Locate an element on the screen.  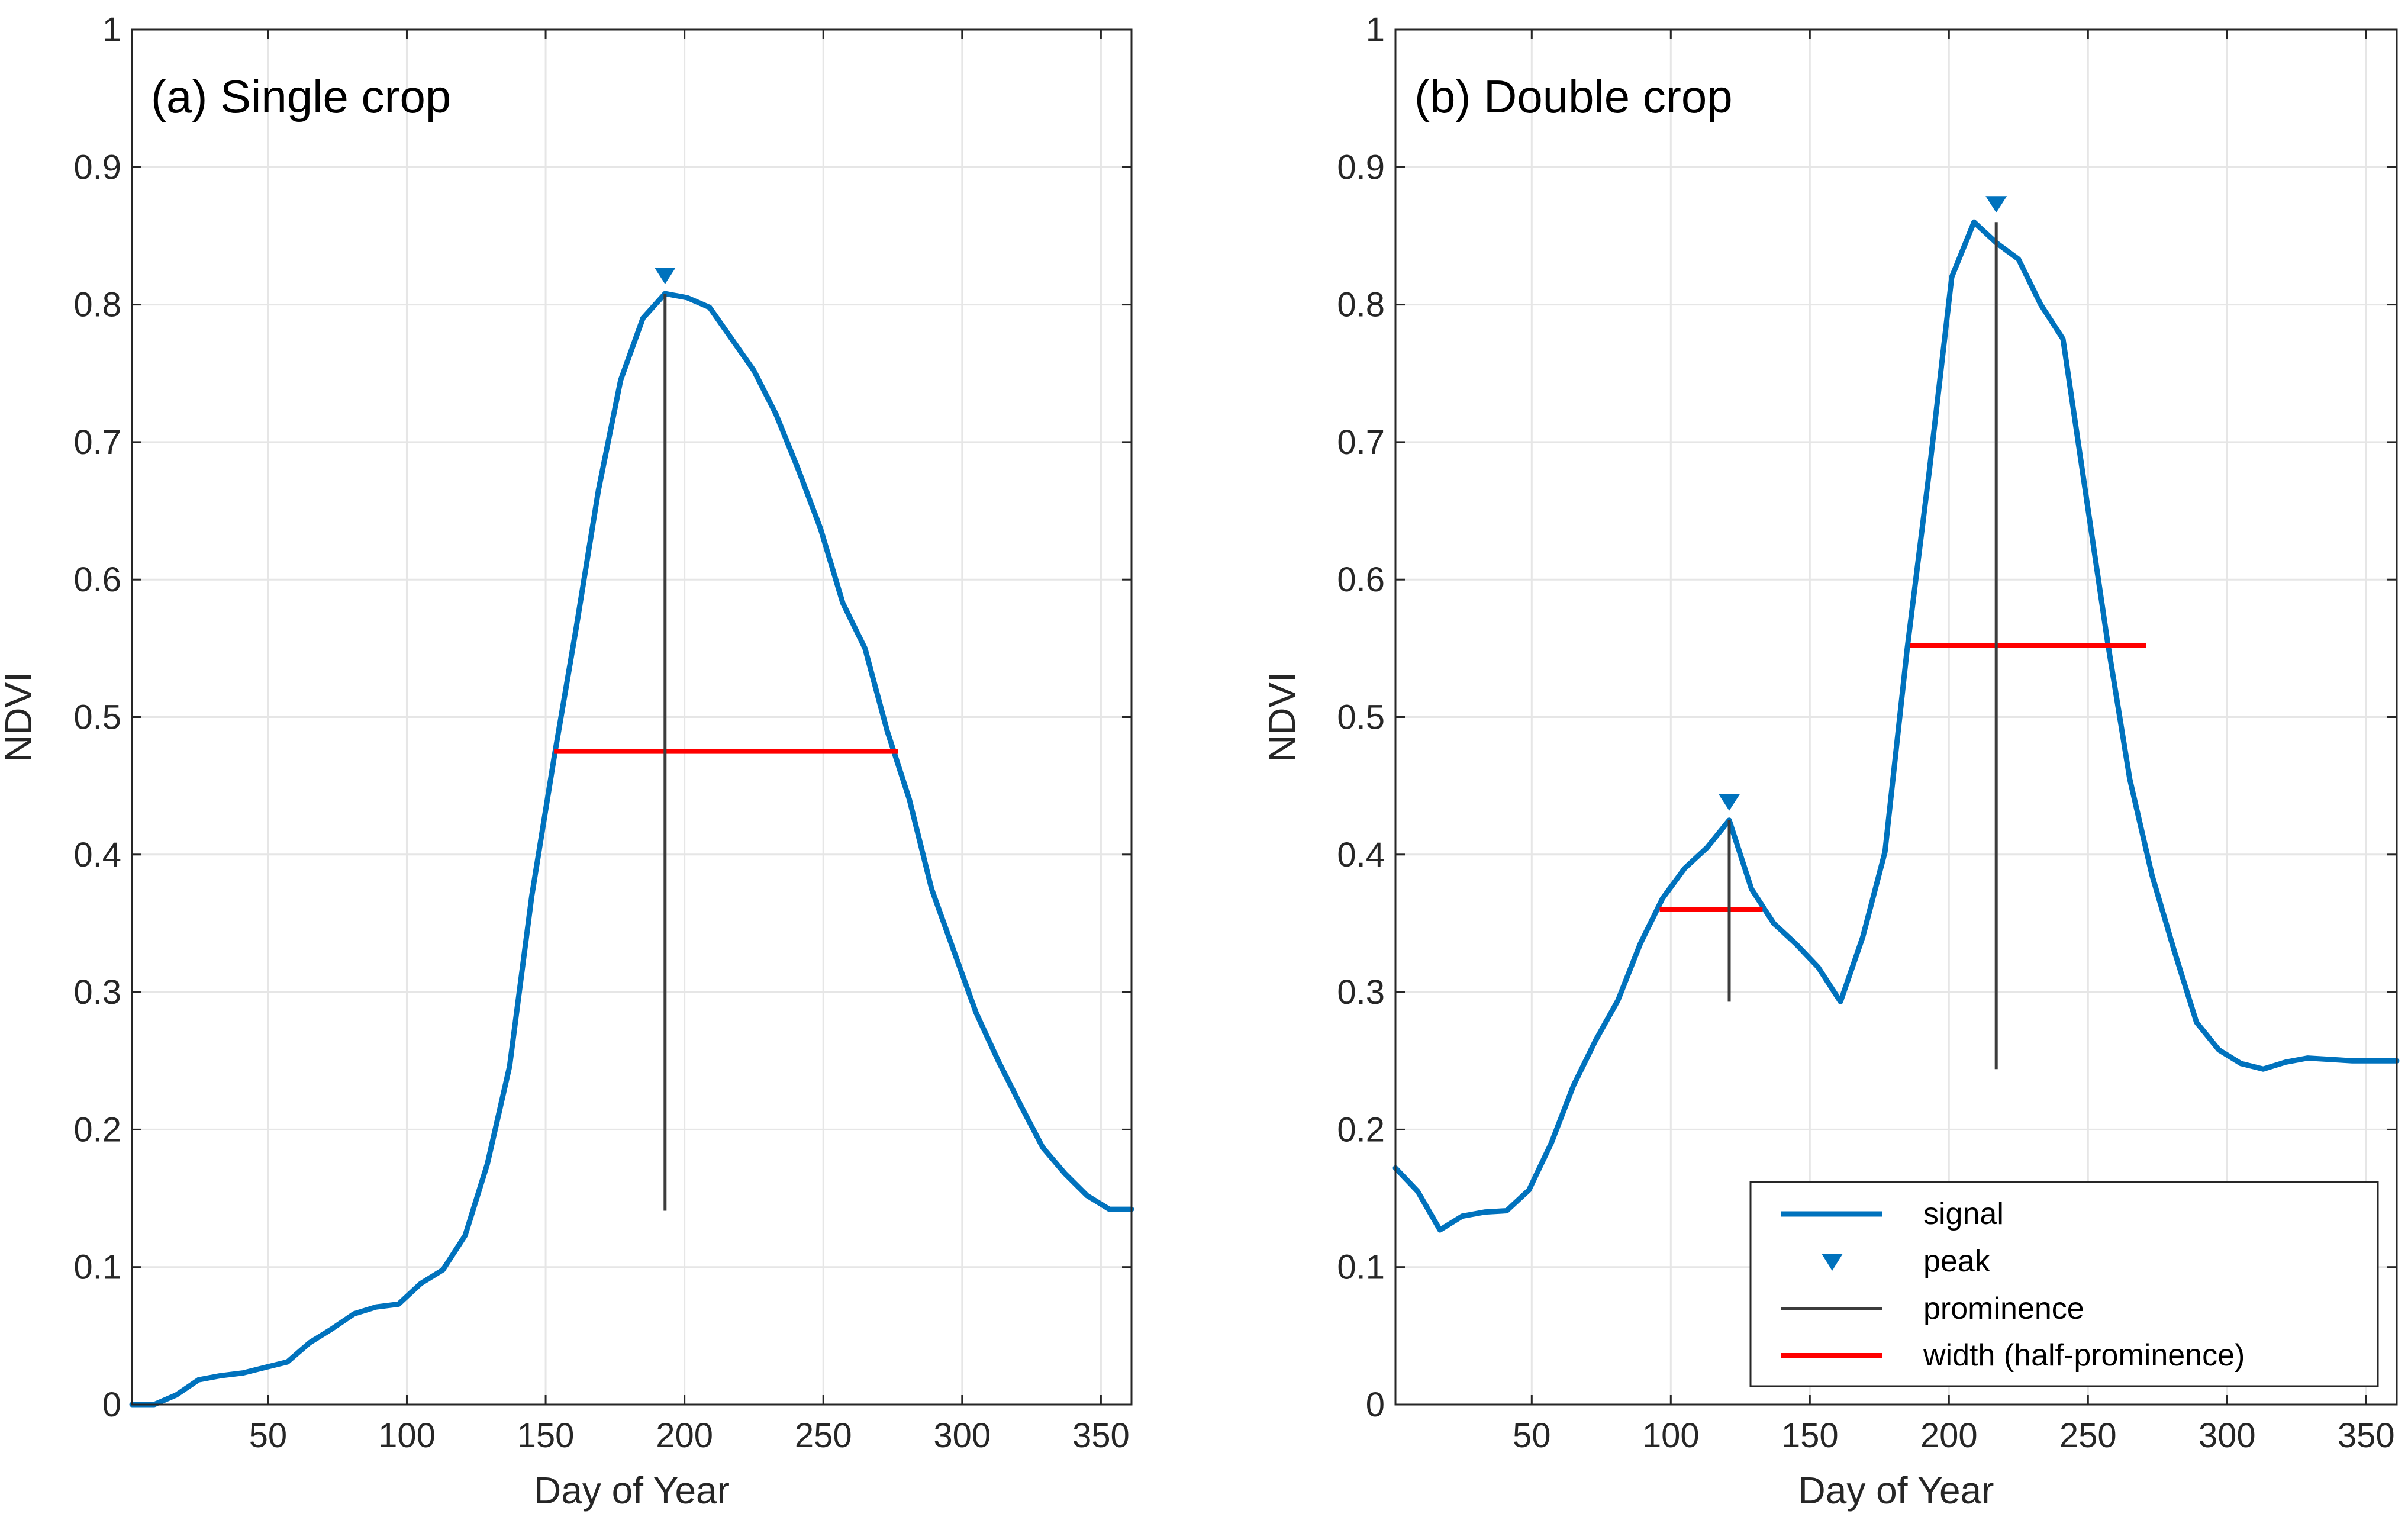
panel-title: (b) Double crop is located at coordinates (1573, 97).